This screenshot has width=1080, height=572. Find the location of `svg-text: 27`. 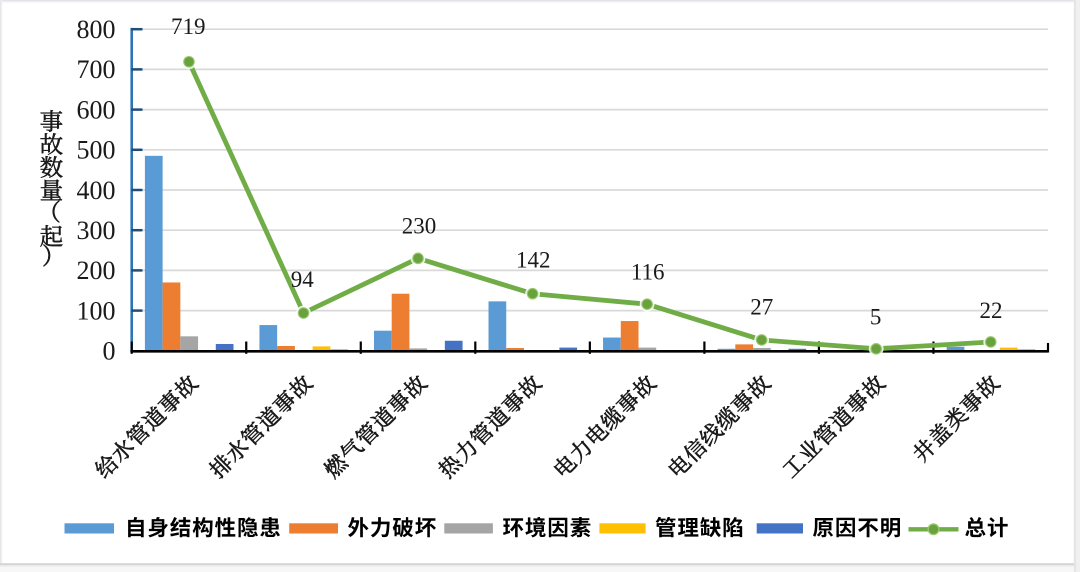

svg-text: 27 is located at coordinates (761, 307).